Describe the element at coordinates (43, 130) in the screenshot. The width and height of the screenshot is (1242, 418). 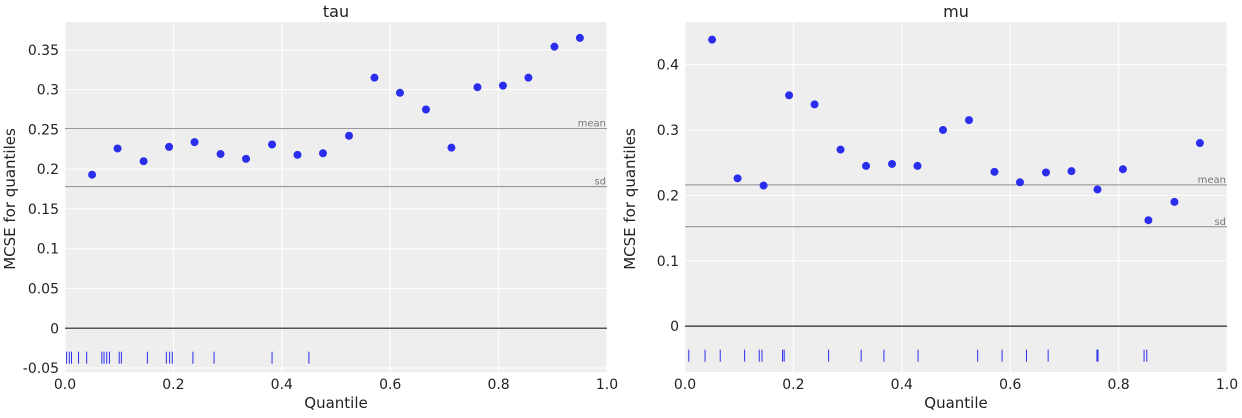
I see `y-tick-label: 0.25` at that location.